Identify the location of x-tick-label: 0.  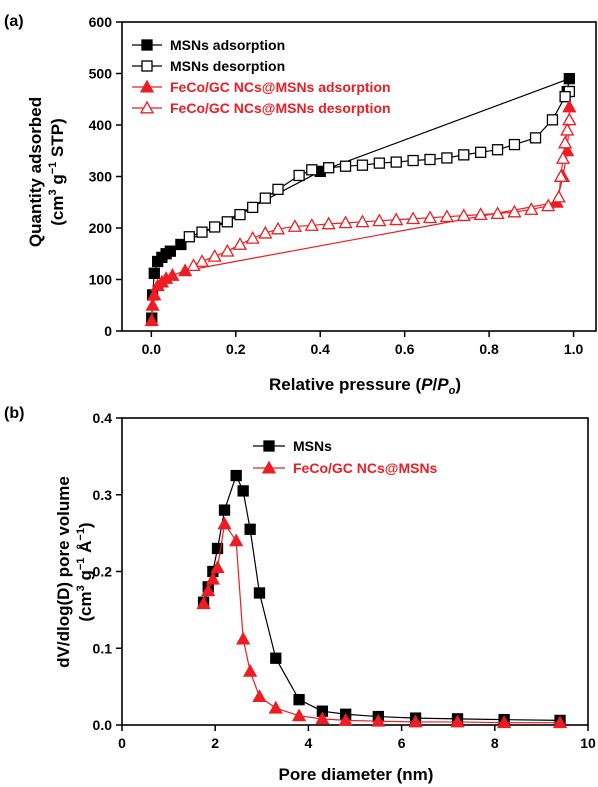
(122, 743).